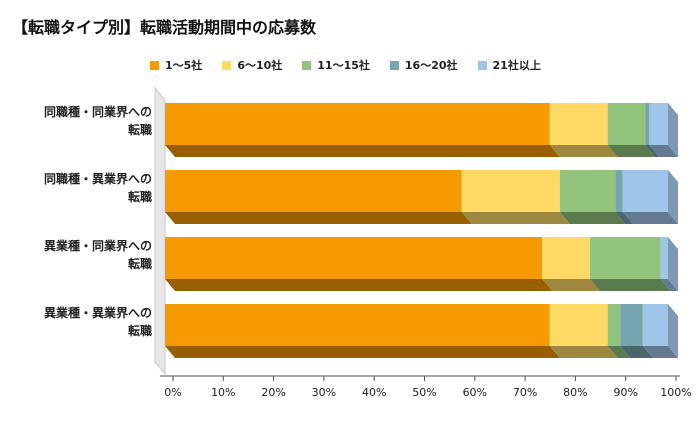 The image size is (700, 422). What do you see at coordinates (223, 392) in the screenshot?
I see `x-tick-label: 10%` at bounding box center [223, 392].